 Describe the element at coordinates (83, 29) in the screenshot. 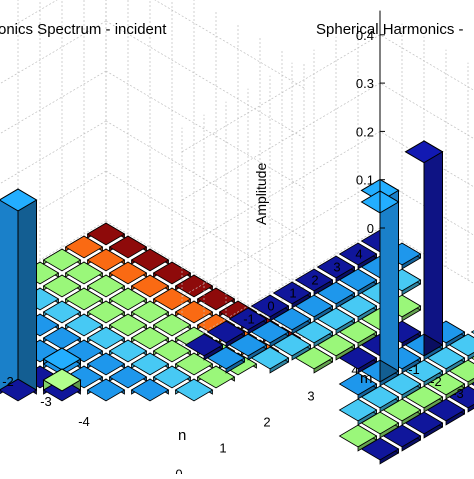

I see `left-chart-title: onics Spectrum - incident` at that location.